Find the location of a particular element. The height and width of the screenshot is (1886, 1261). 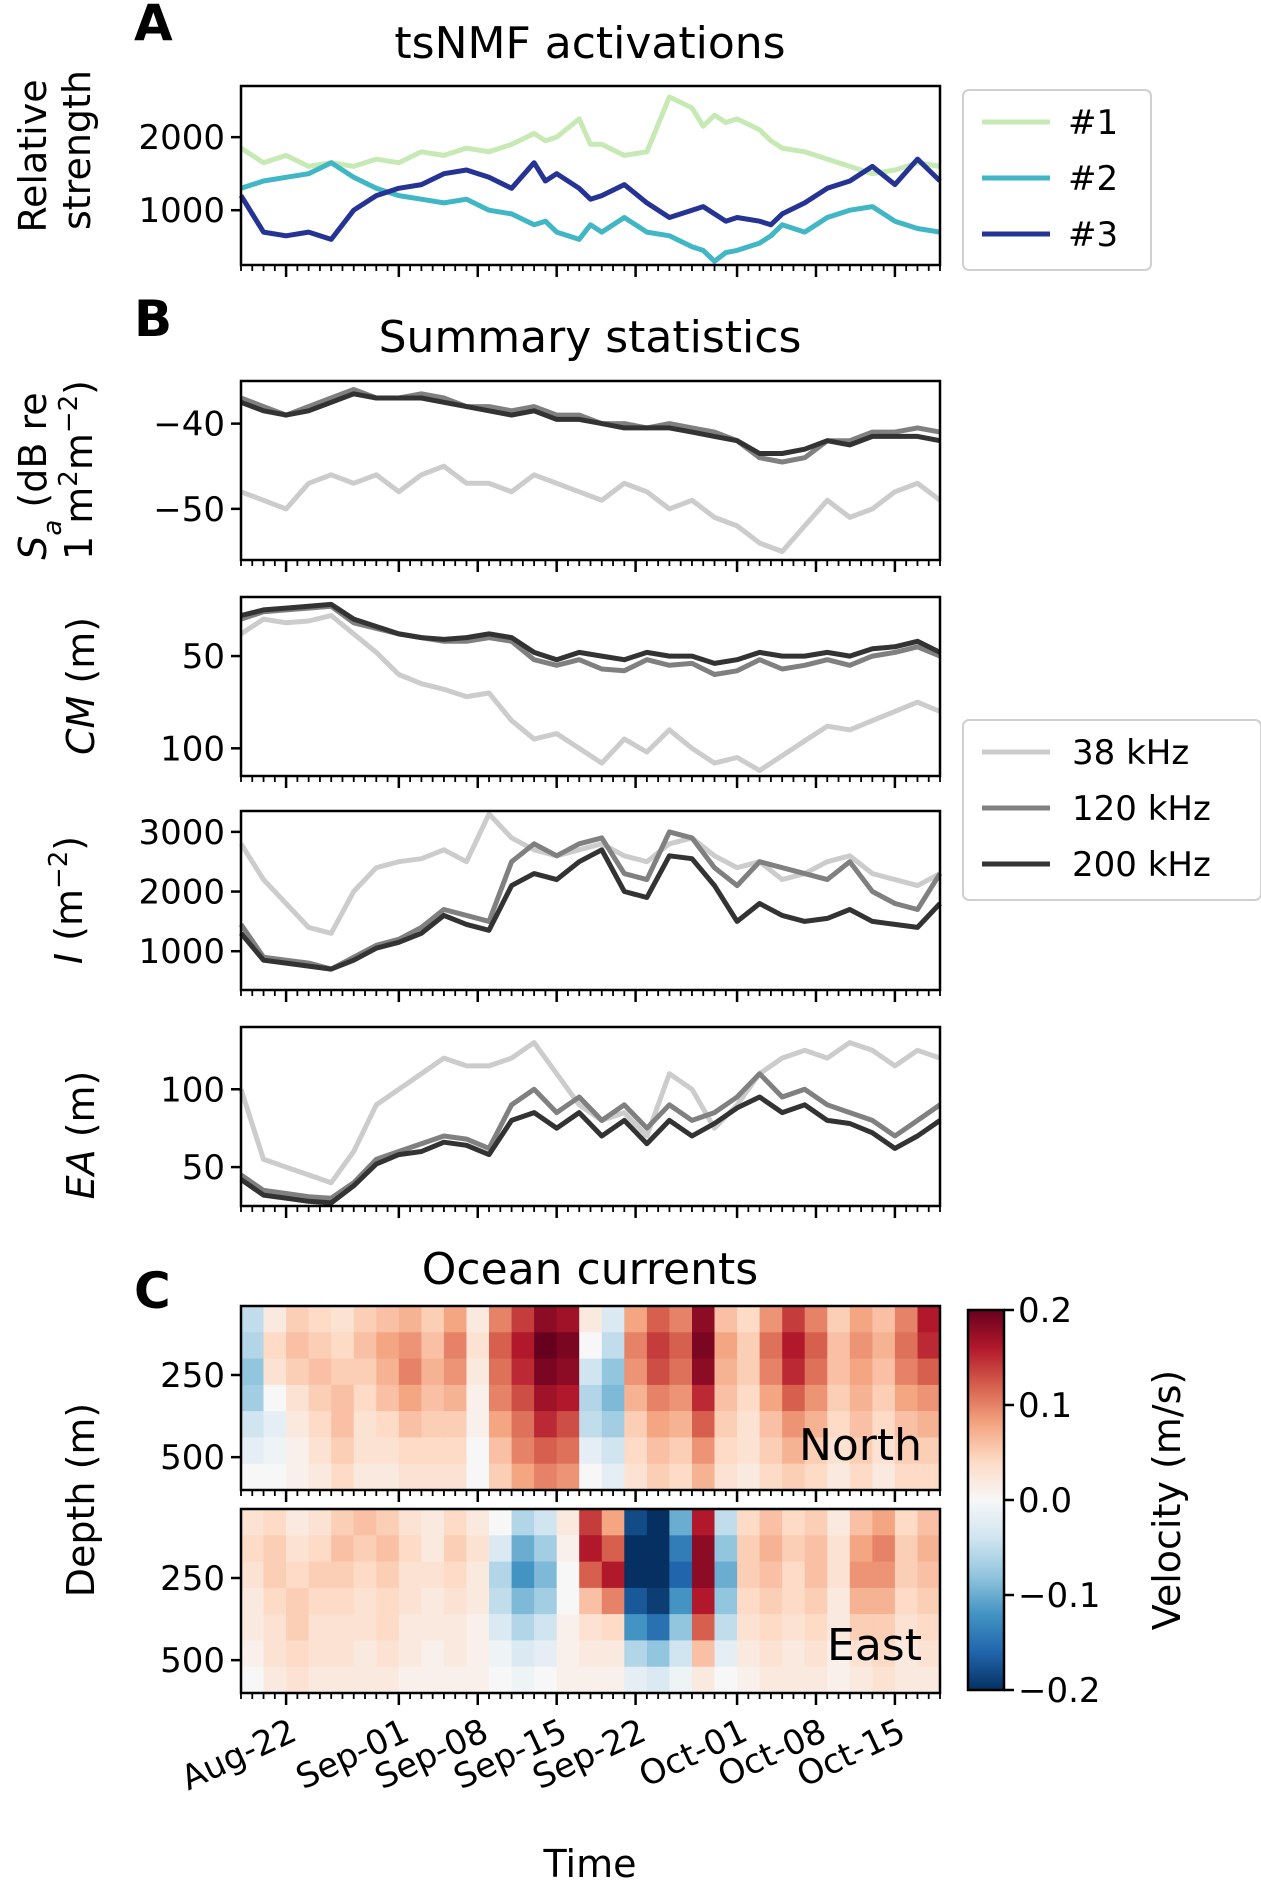

legend-label-1: #1 is located at coordinates (1093, 123).